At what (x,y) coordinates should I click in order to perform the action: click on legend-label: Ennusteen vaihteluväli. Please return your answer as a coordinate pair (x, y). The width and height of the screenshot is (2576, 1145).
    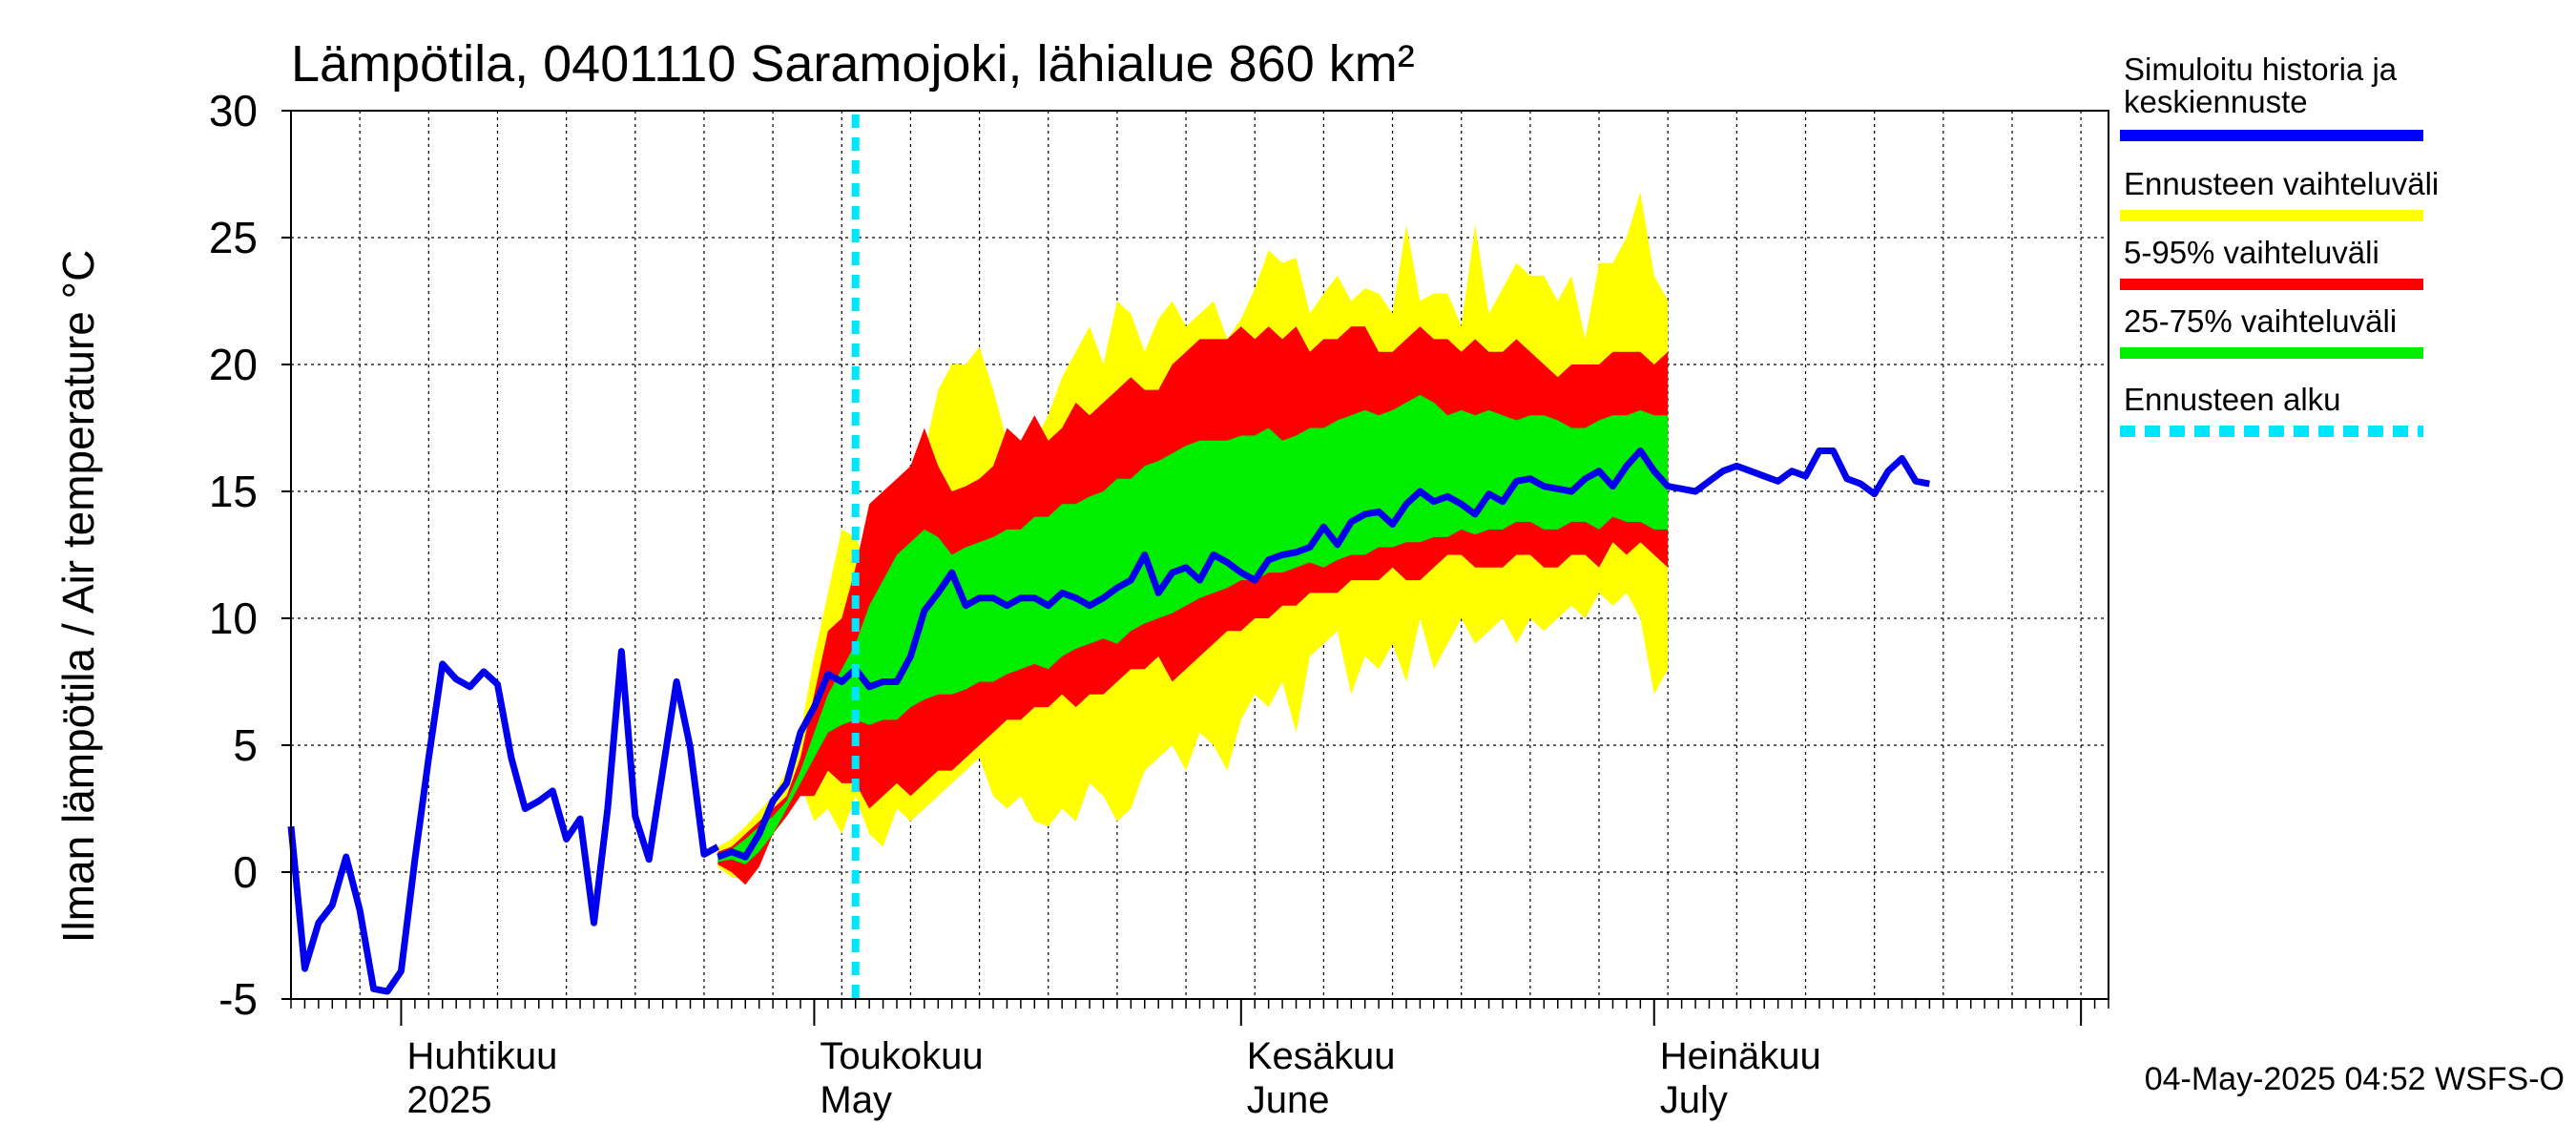
    Looking at the image, I should click on (2281, 184).